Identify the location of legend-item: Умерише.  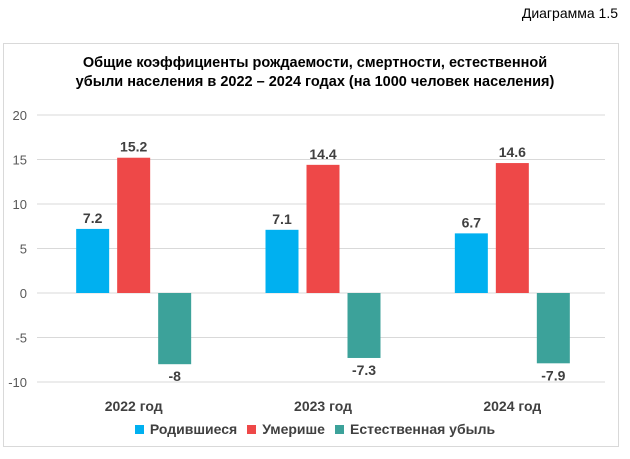
(286, 429).